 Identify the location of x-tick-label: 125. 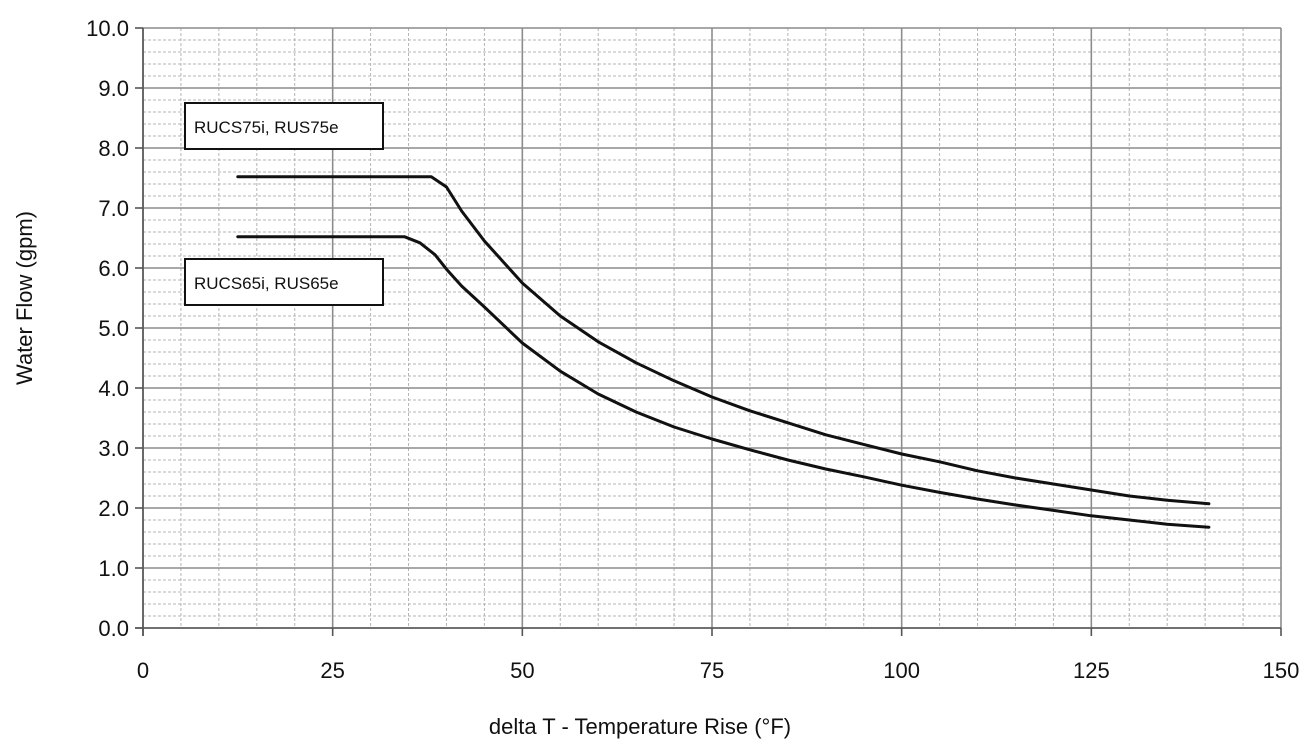
(1091, 670).